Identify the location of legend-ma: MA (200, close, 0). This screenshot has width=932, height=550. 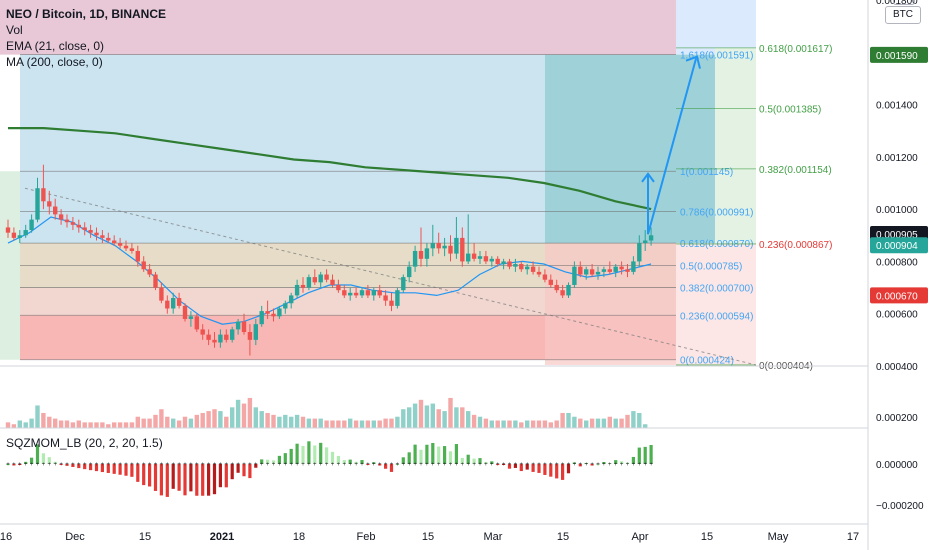
(54, 62).